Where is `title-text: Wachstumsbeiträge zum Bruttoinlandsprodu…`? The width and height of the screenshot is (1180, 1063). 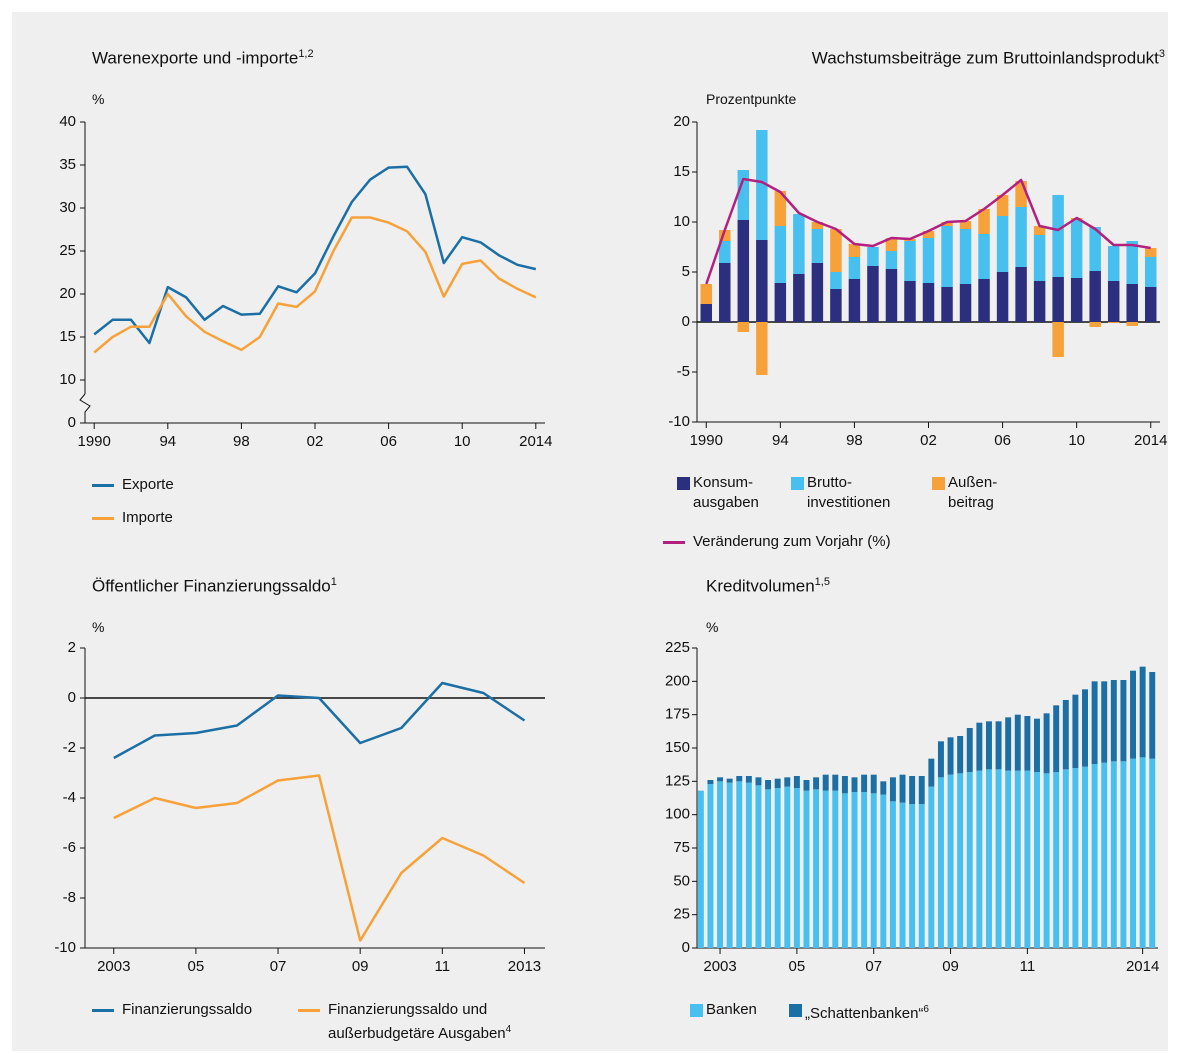
title-text: Wachstumsbeiträge zum Bruttoinlandsprodu… is located at coordinates (985, 58).